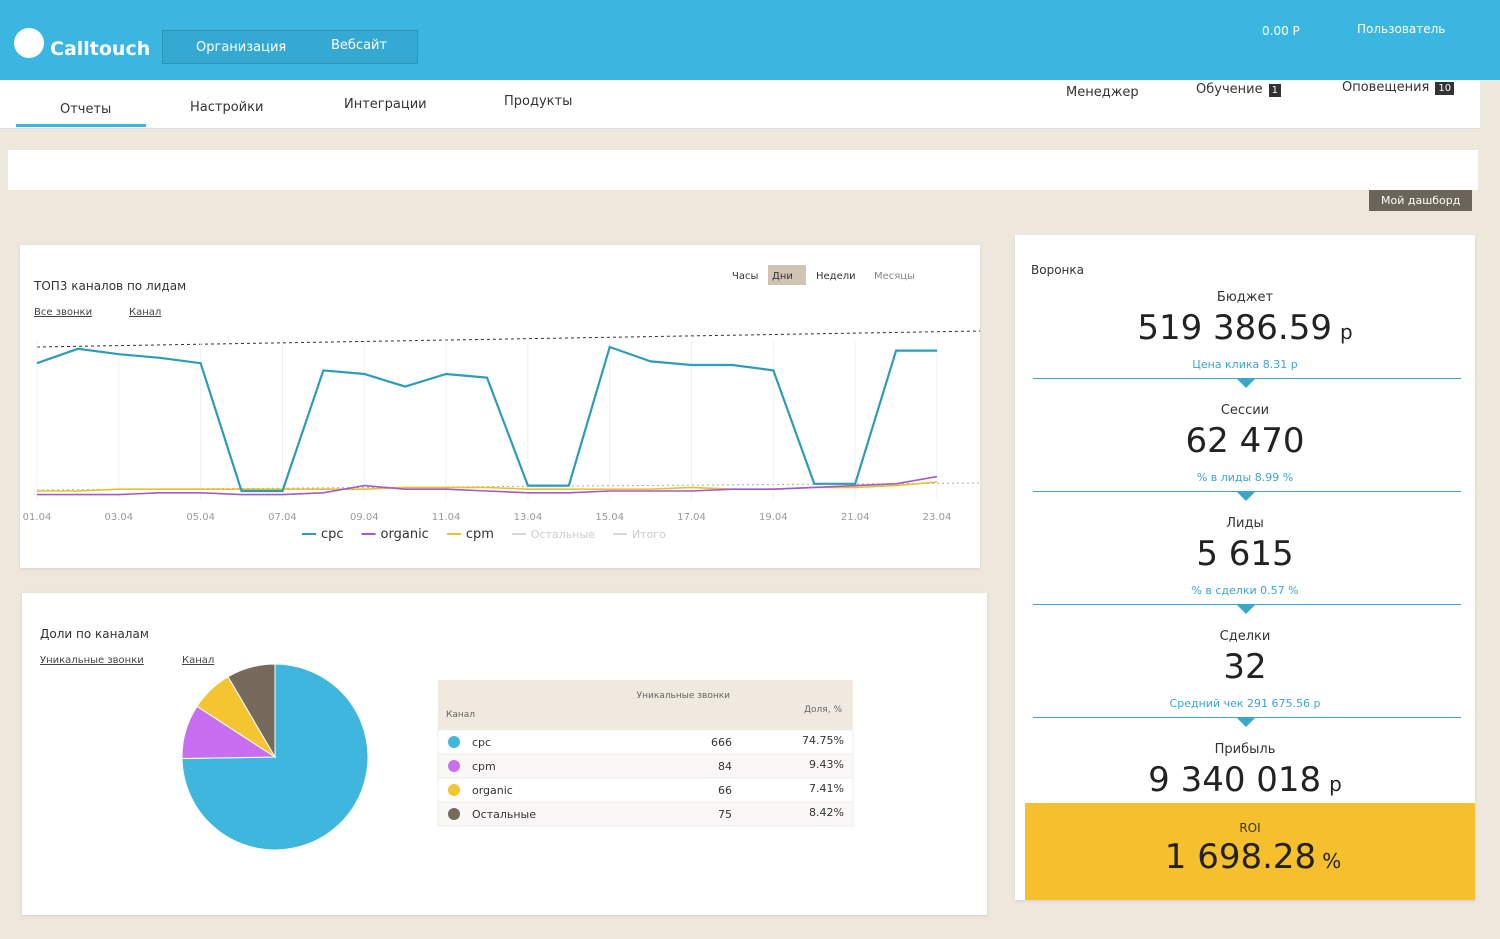 This screenshot has width=1500, height=939. What do you see at coordinates (725, 814) in the screenshot?
I see `td: 75` at bounding box center [725, 814].